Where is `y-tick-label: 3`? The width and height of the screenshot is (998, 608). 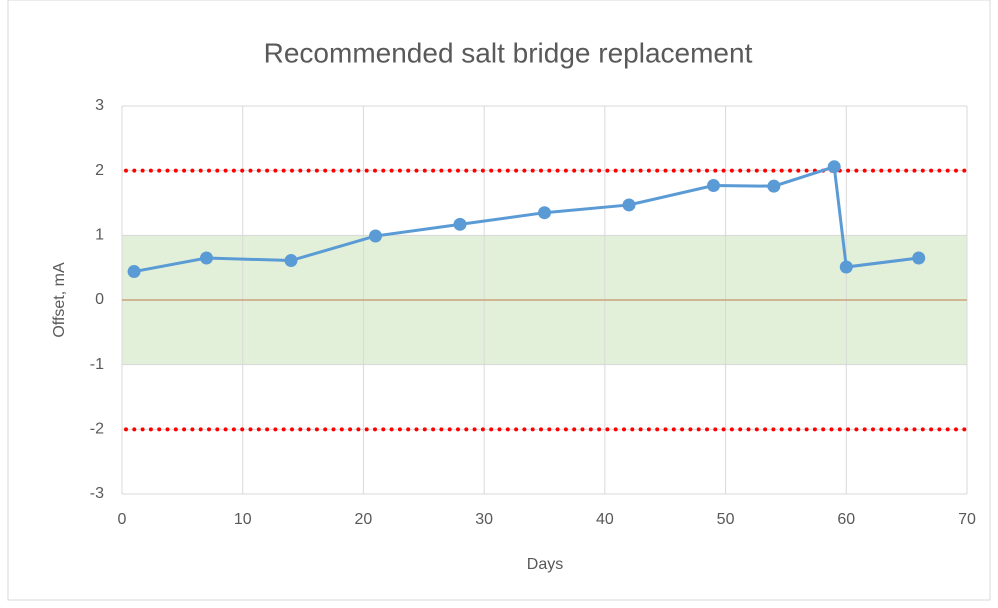
y-tick-label: 3 is located at coordinates (99, 105).